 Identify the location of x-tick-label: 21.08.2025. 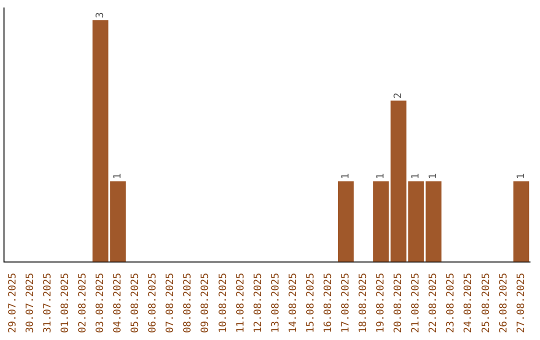
(416, 303).